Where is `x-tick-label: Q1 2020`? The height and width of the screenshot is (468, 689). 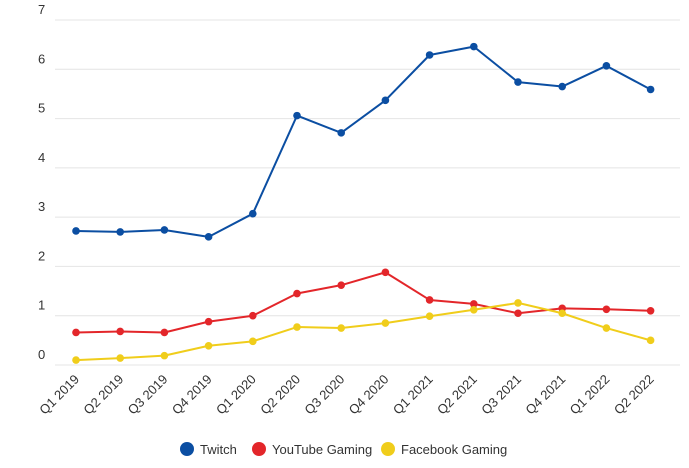
x-tick-label: Q1 2020 is located at coordinates (236, 395).